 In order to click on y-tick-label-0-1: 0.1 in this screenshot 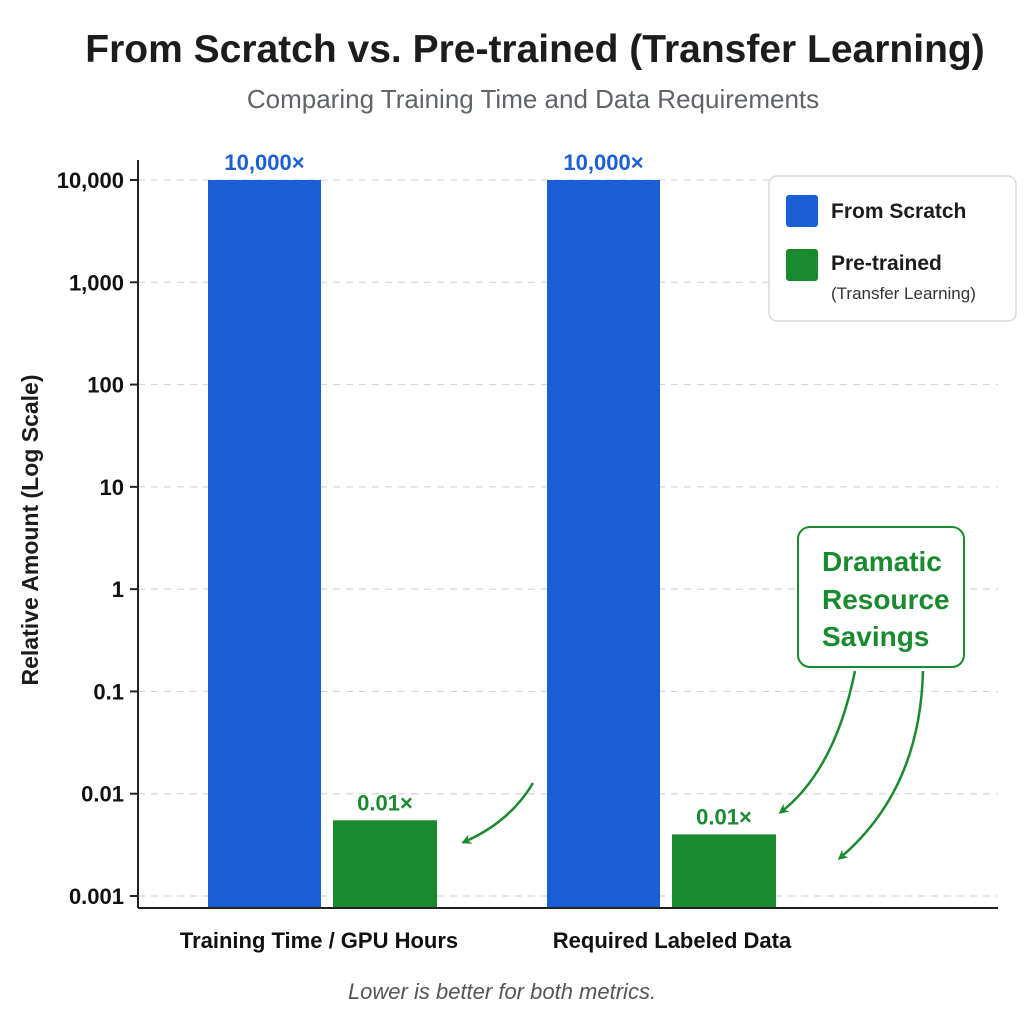, I will do `click(108, 691)`.